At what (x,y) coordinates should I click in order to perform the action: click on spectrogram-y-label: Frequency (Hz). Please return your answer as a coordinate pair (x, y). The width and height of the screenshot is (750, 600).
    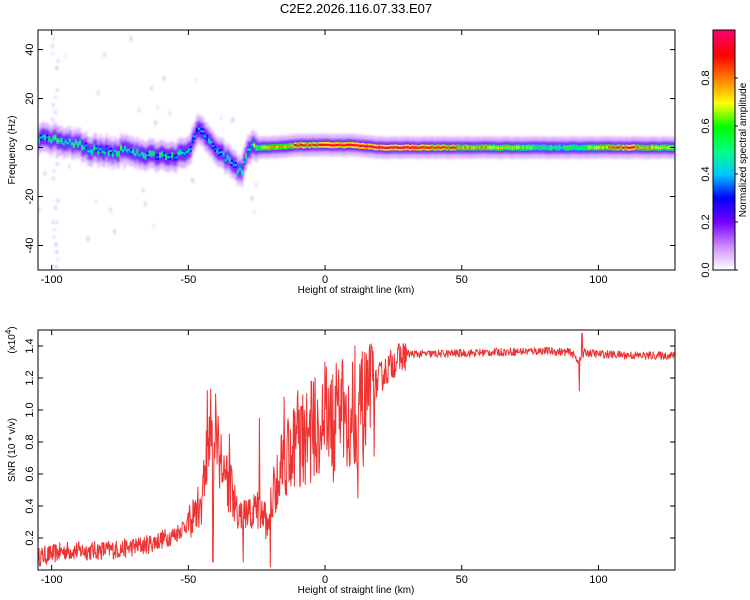
    Looking at the image, I should click on (12, 150).